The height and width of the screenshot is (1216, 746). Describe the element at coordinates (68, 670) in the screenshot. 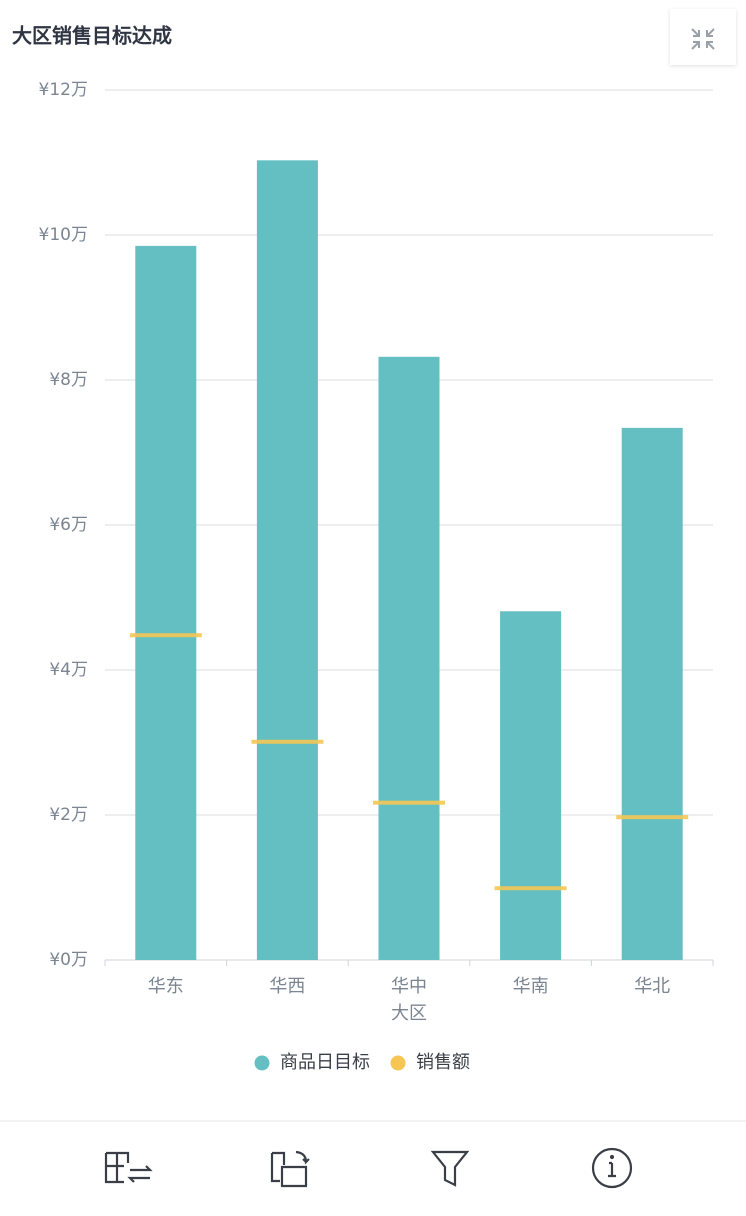

I see `y-tick-label: ¥4万` at that location.